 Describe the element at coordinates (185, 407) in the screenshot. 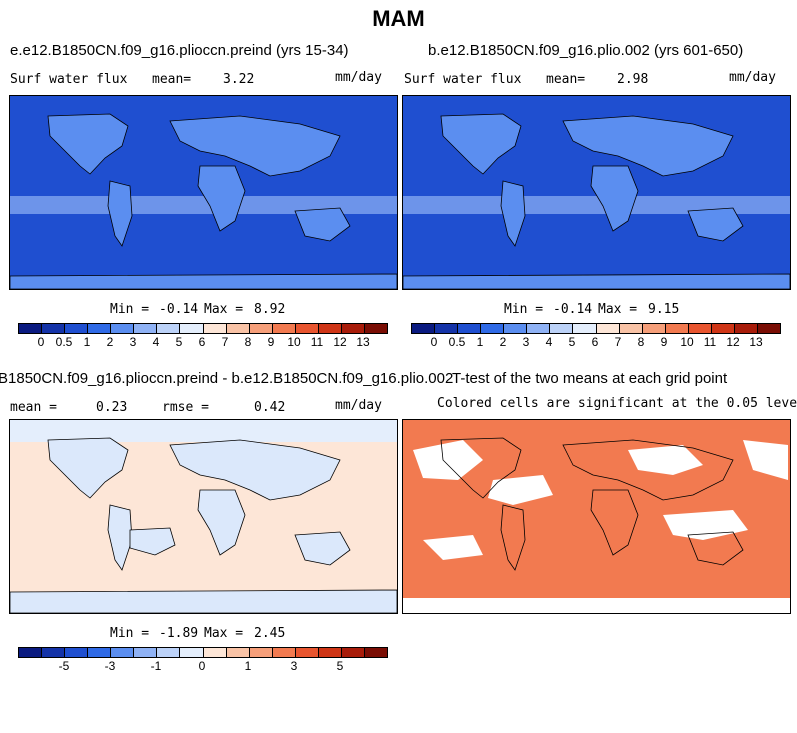

I see `panel3-rmse-label: rmse =` at that location.